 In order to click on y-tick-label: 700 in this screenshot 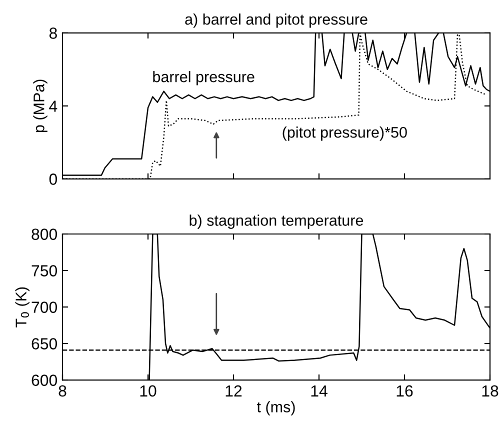, I will do `click(45, 307)`.